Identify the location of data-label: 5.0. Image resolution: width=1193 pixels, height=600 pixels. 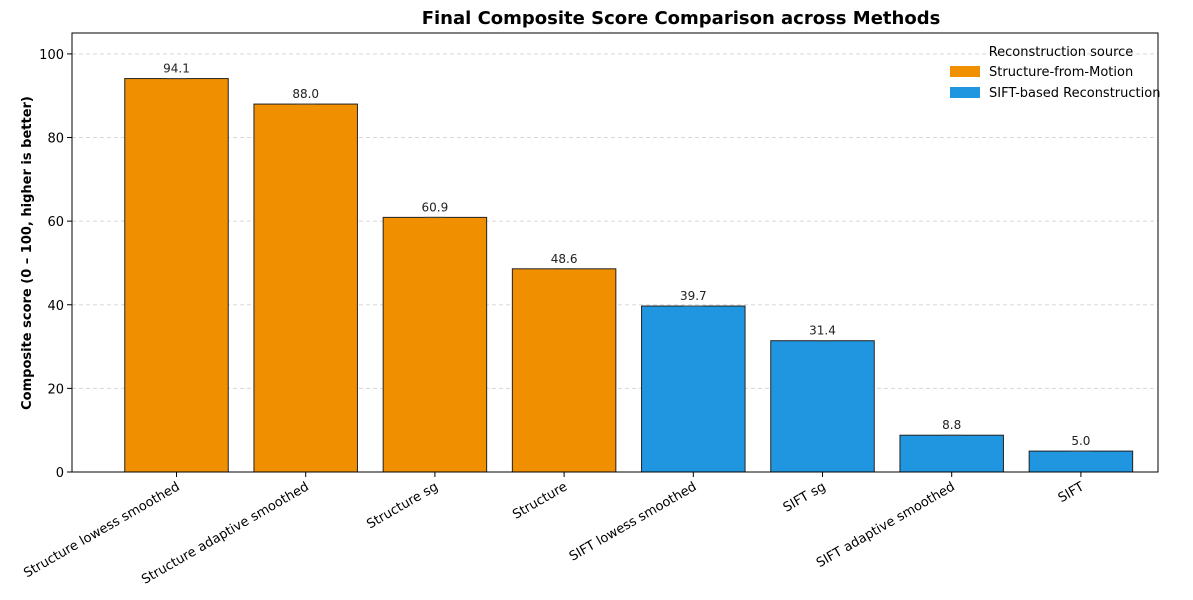
(1080, 441).